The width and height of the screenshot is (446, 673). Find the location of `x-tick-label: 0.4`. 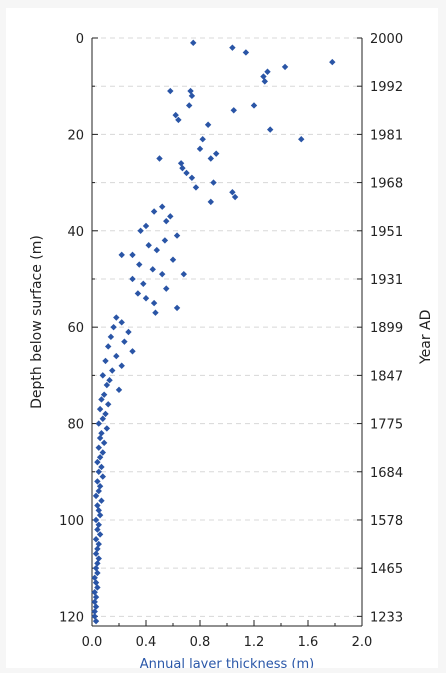

x-tick-label: 0.4 is located at coordinates (146, 642).